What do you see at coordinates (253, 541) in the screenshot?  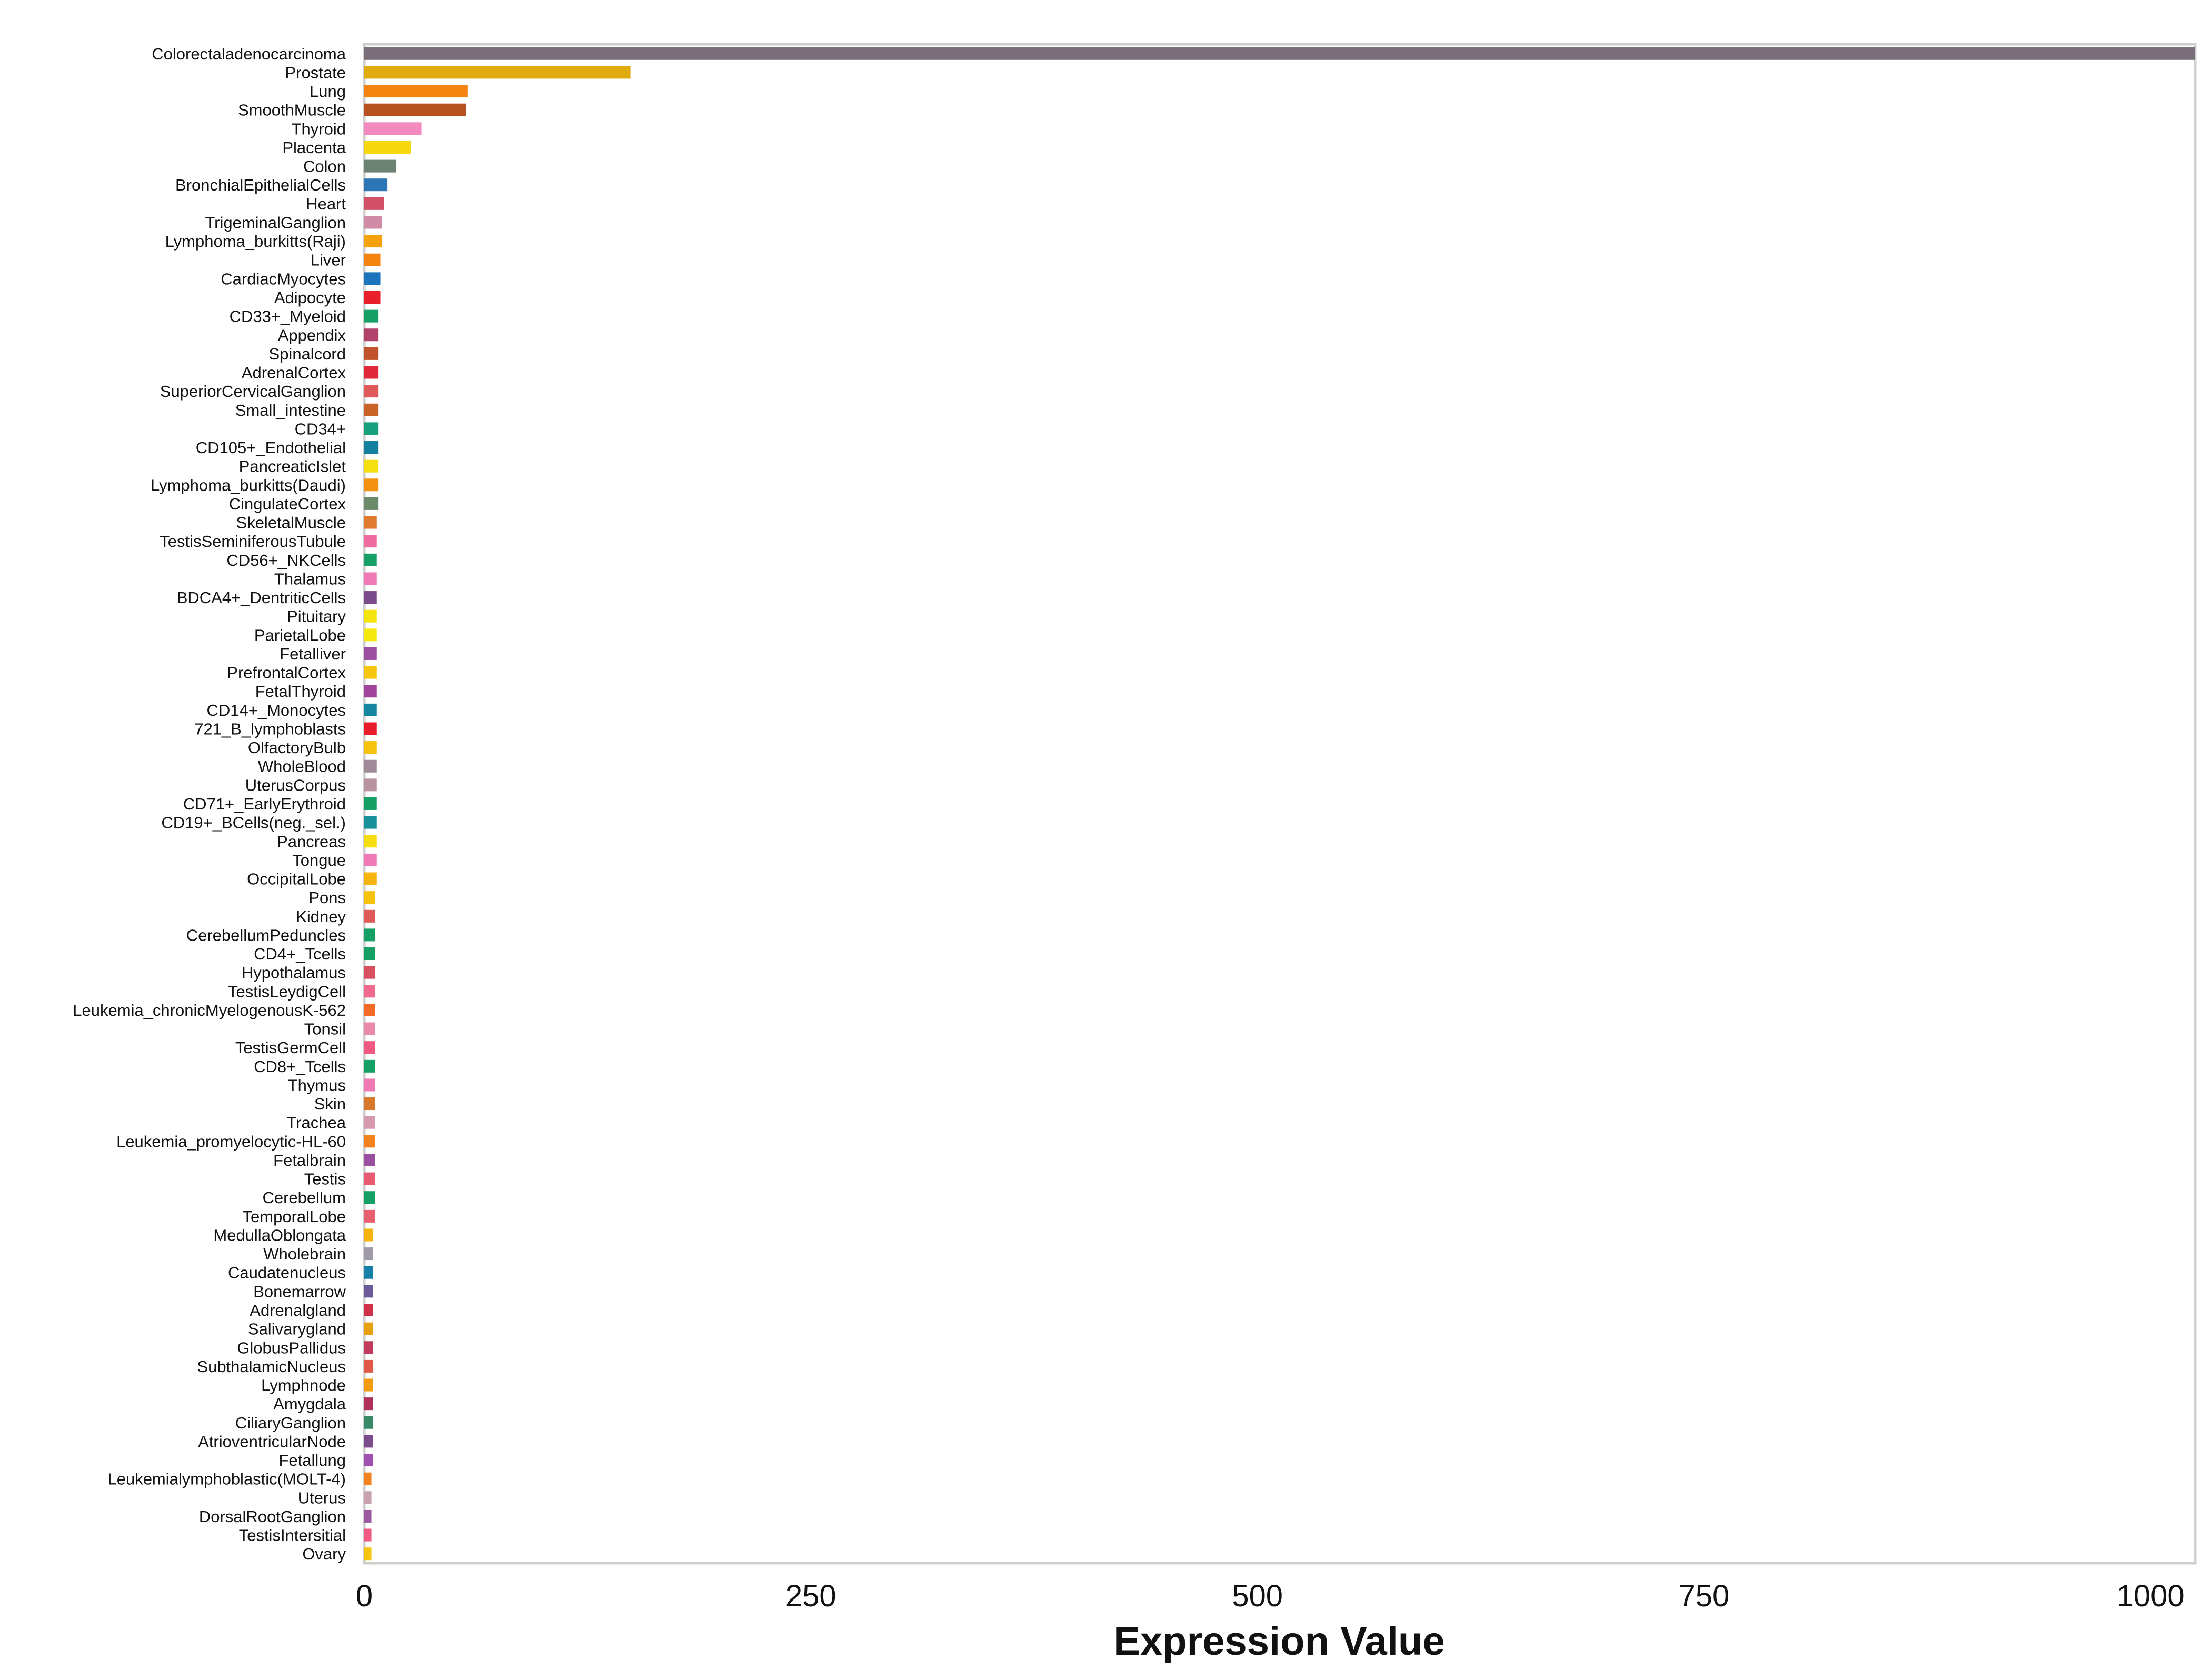 I see `category-label: TestisSeminiferousTubule` at bounding box center [253, 541].